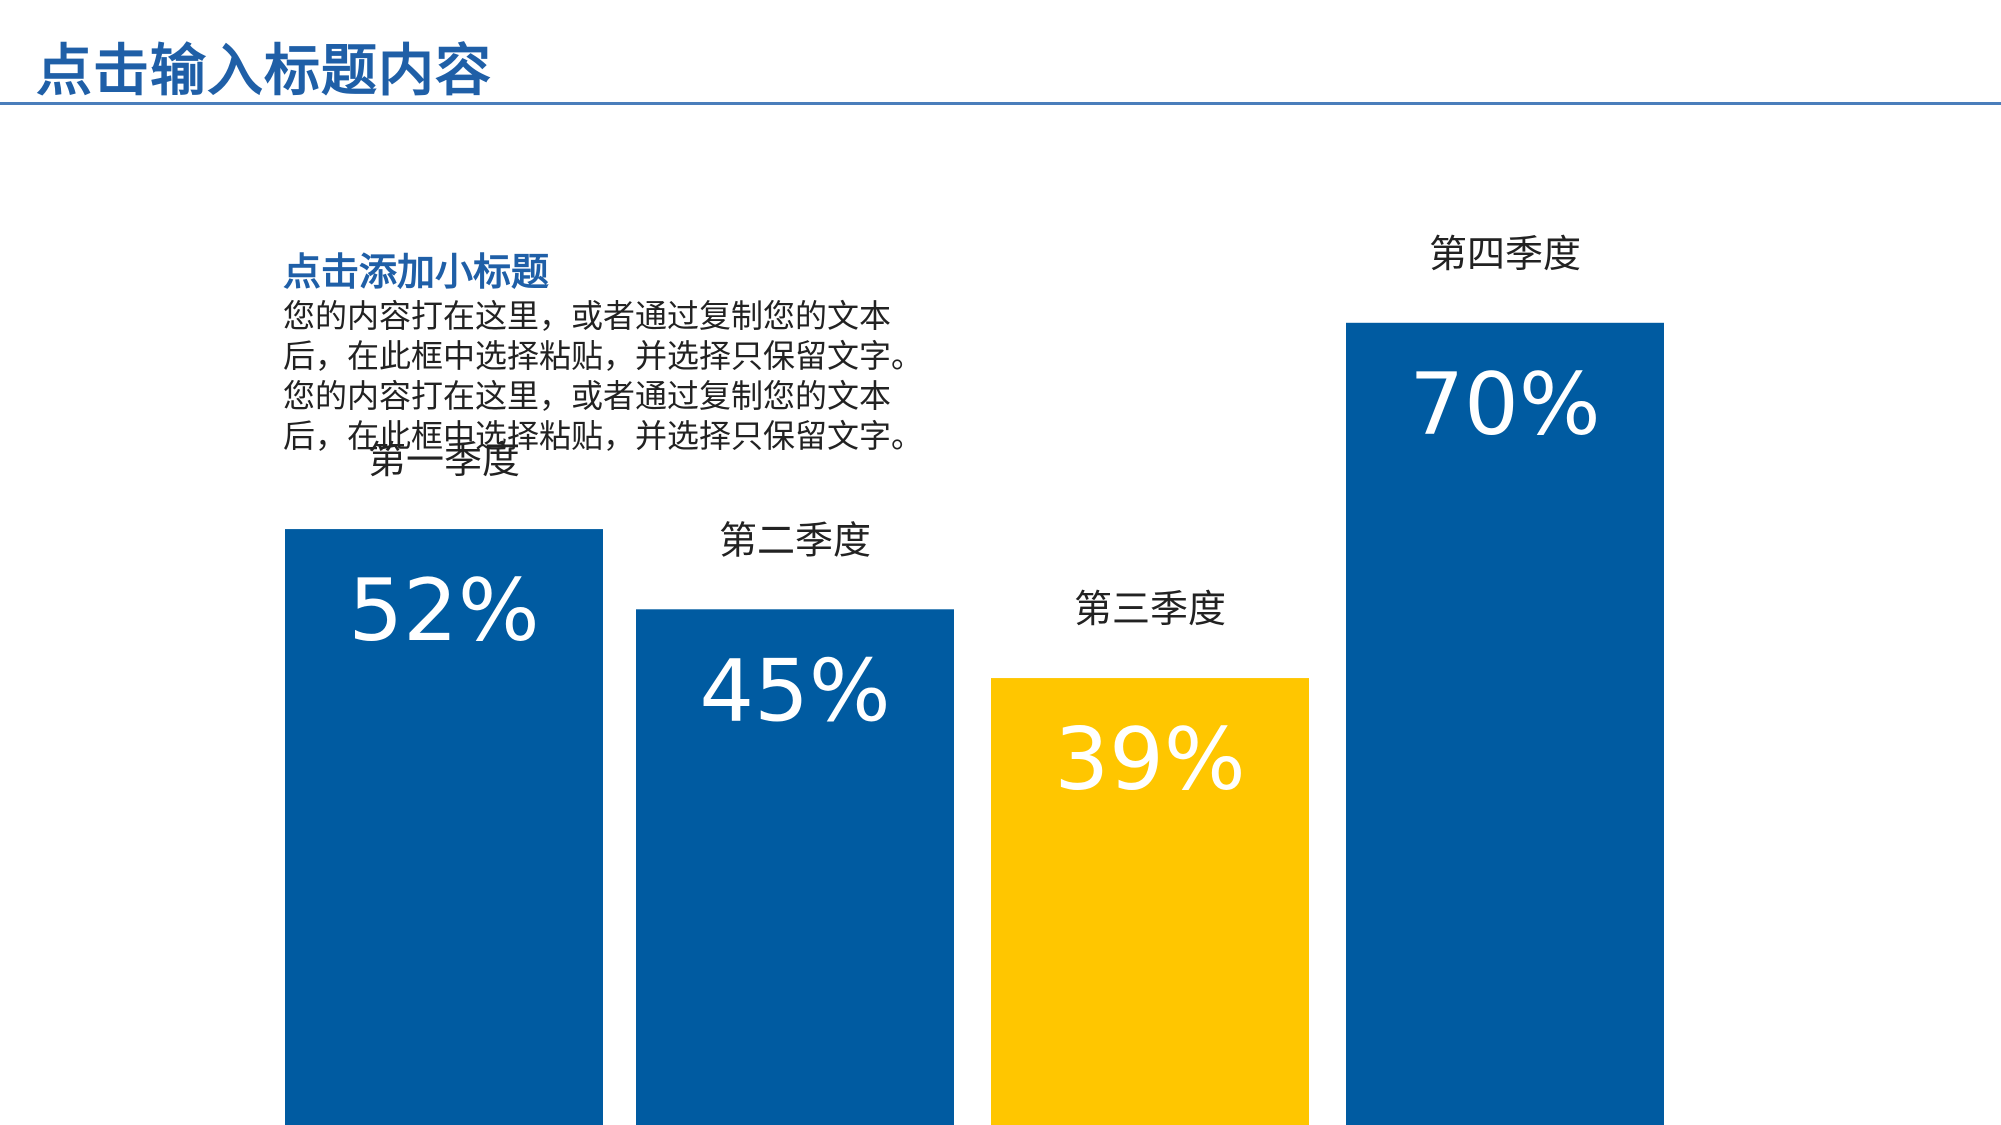 This screenshot has height=1125, width=2001. Describe the element at coordinates (1150, 609) in the screenshot. I see `category-label-3: 第三季度` at that location.